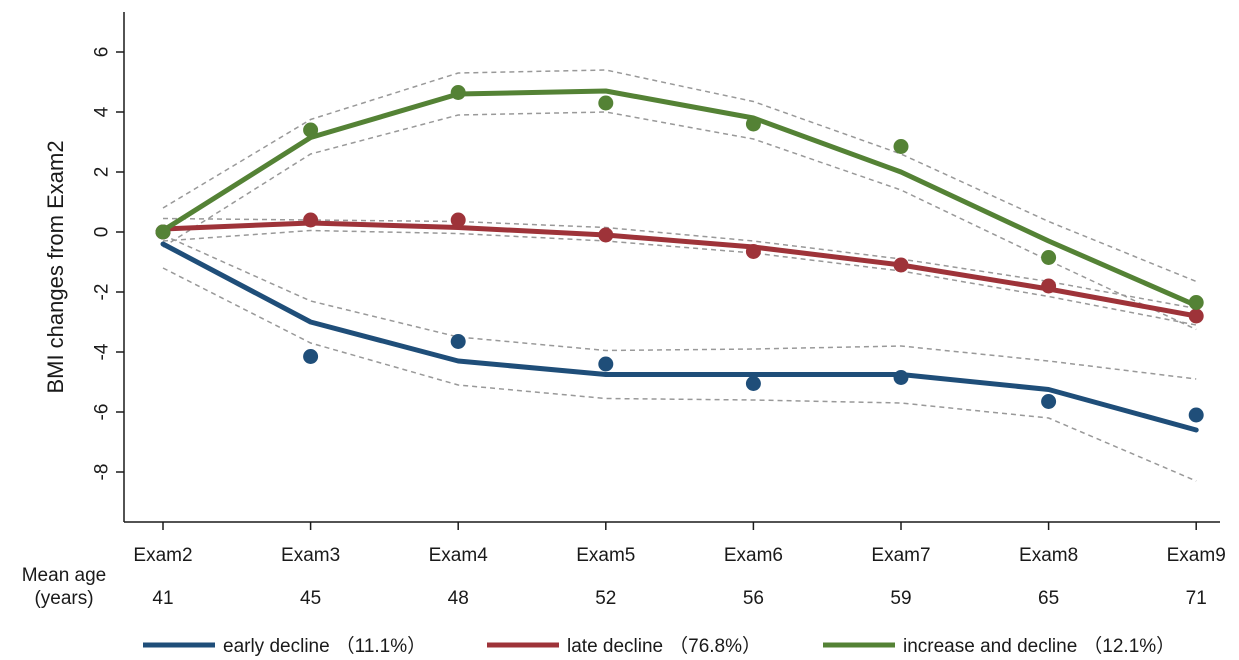 The height and width of the screenshot is (660, 1239). Describe the element at coordinates (102, 111) in the screenshot. I see `y-tick-label: 4` at that location.